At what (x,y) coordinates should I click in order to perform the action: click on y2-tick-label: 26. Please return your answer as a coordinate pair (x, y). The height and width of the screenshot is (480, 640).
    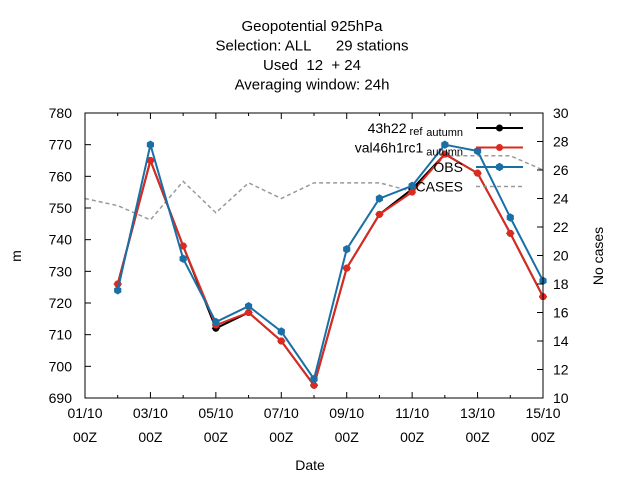
    Looking at the image, I should click on (561, 170).